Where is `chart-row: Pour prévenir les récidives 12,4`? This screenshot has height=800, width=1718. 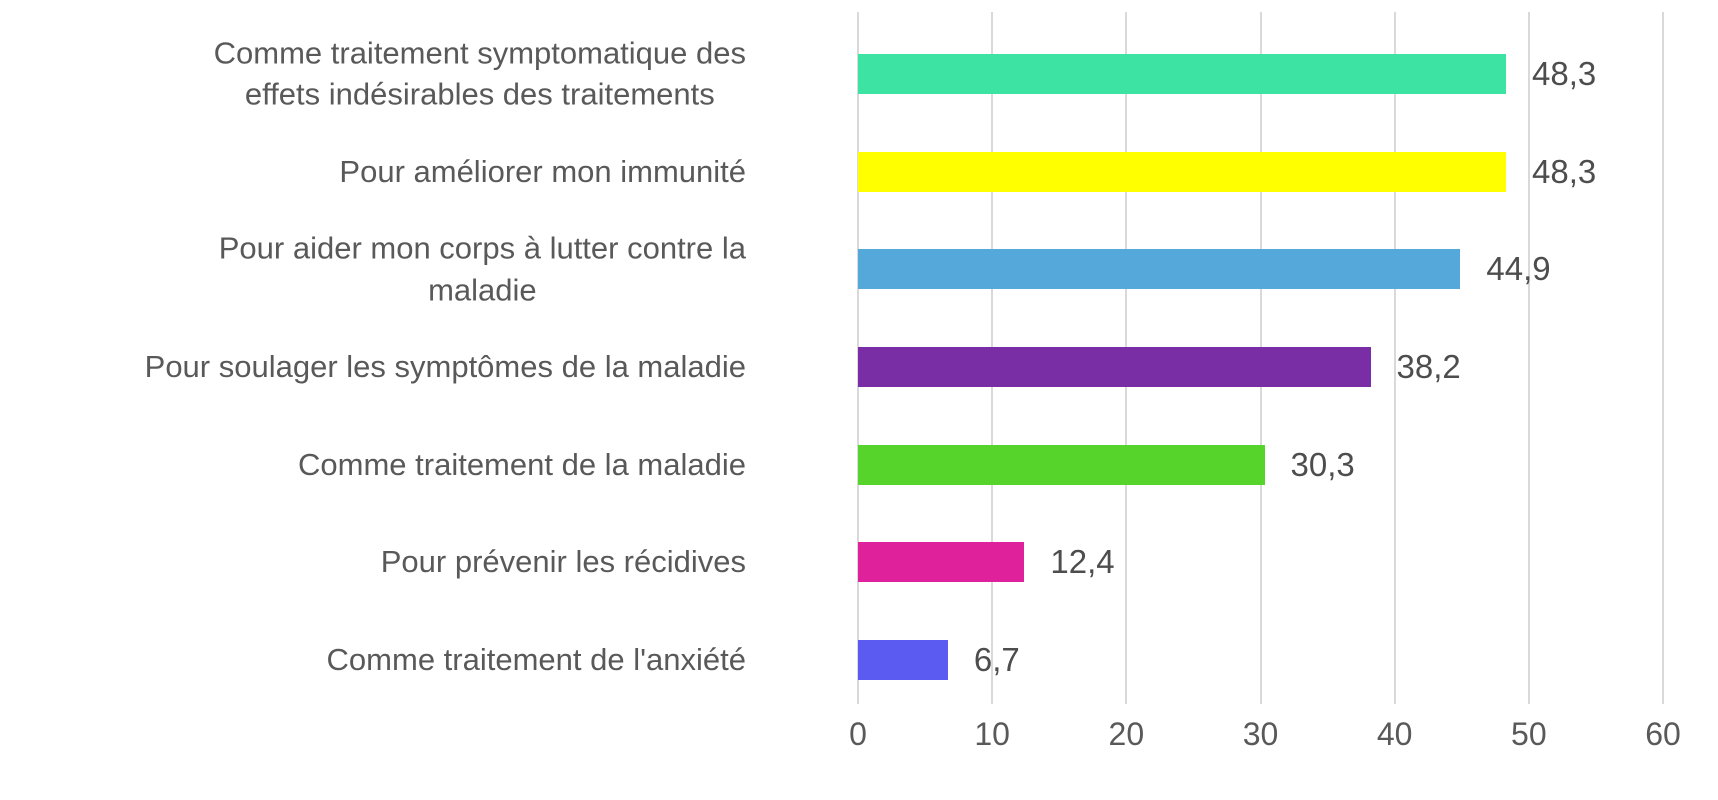 chart-row: Pour prévenir les récidives 12,4 is located at coordinates (859, 562).